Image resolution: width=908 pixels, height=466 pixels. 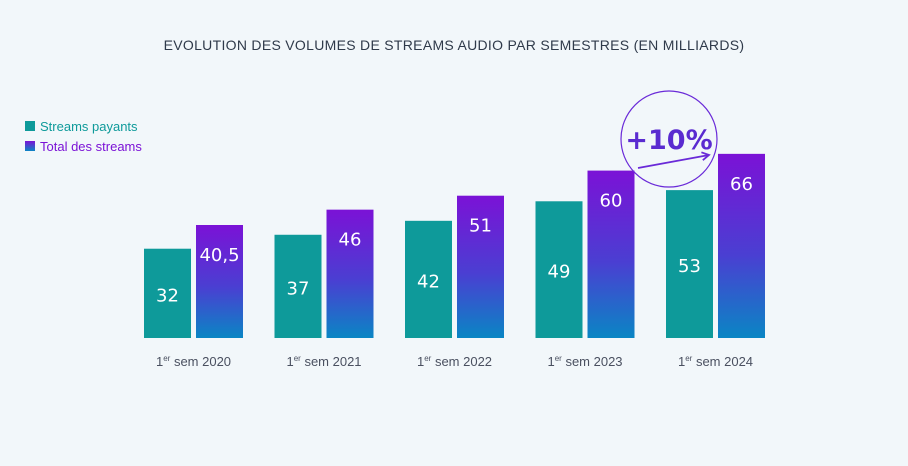 What do you see at coordinates (350, 240) in the screenshot?
I see `bar-label-total: 46` at bounding box center [350, 240].